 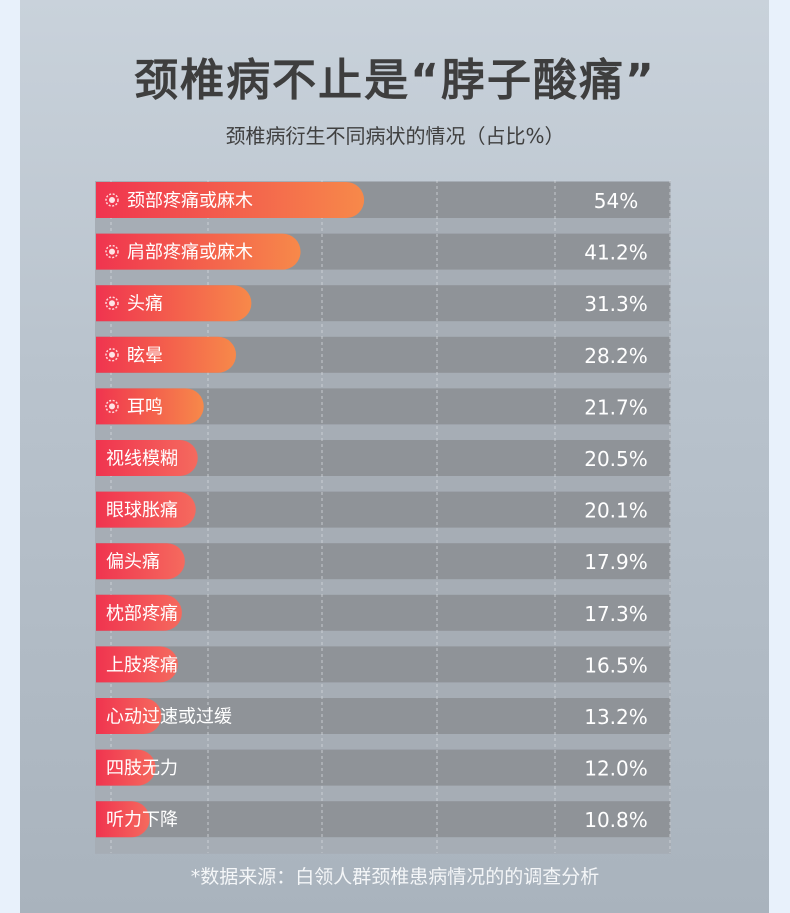 I want to click on value-label: 16.5%, so click(x=616, y=665).